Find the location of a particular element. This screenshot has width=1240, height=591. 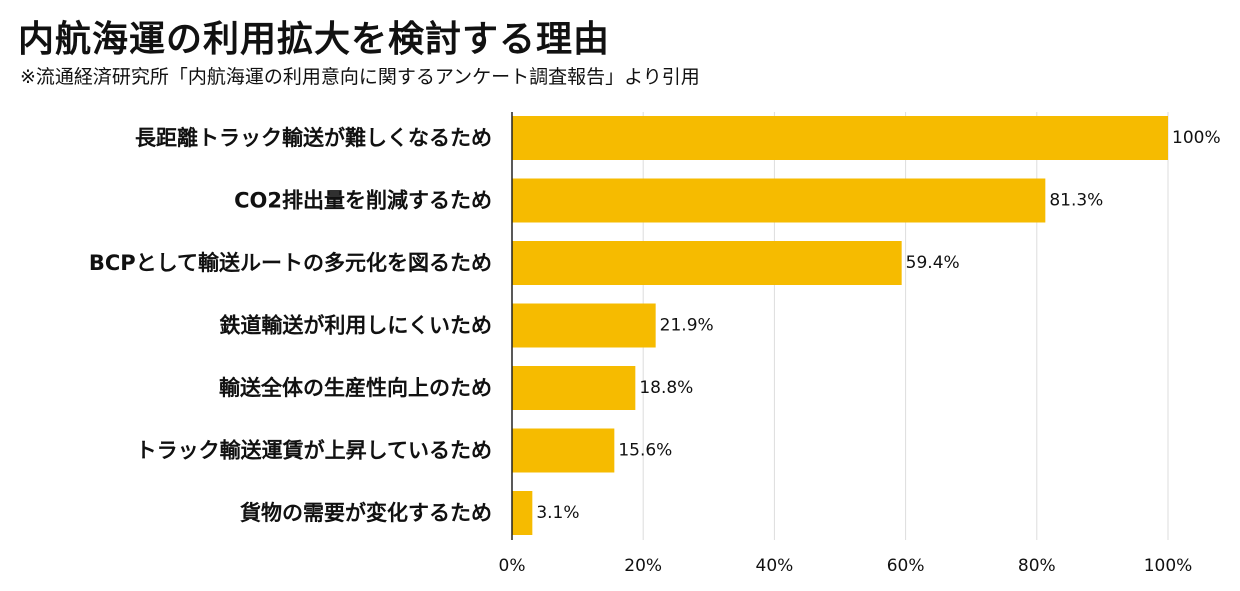

category-label: 長距離トラック輸送が難しくなるため is located at coordinates (313, 138).